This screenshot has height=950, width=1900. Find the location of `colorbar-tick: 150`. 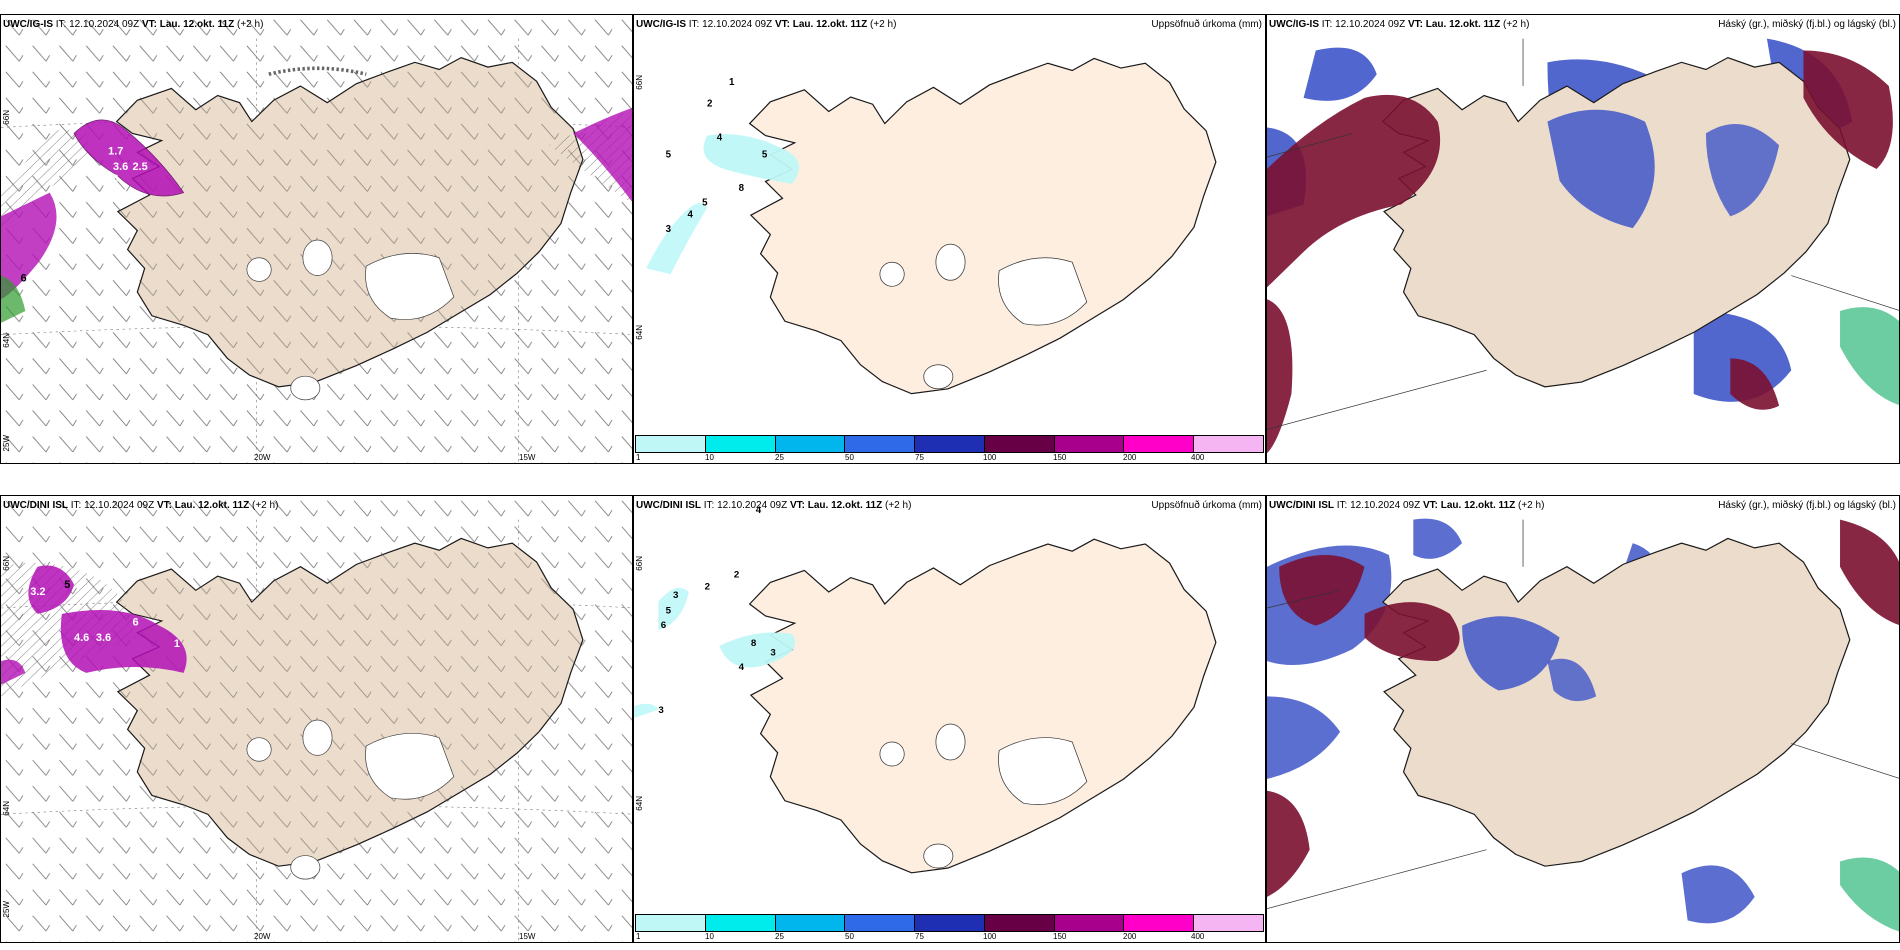

colorbar-tick: 150 is located at coordinates (1060, 457).